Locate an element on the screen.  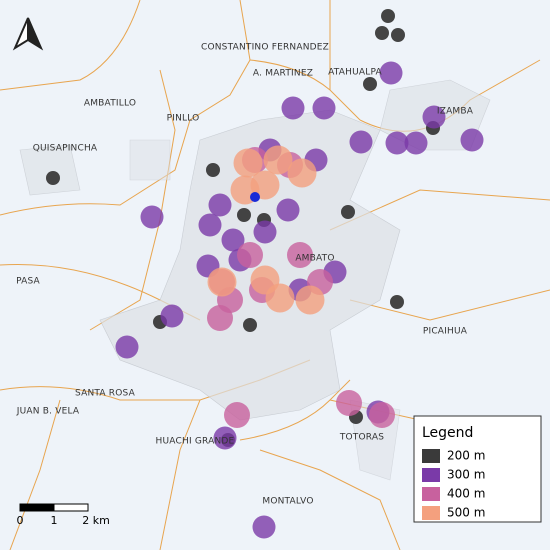
legend-title: Legend is located at coordinates (447, 433).